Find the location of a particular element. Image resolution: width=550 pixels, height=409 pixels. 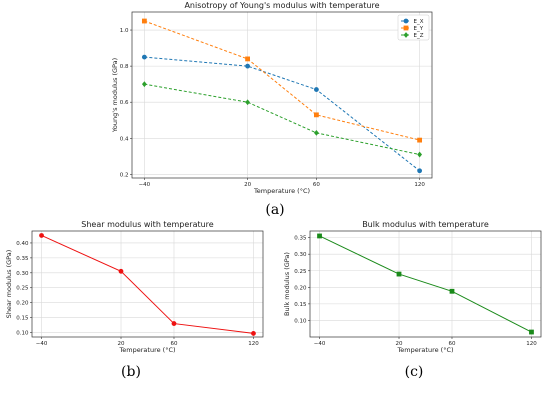

legend-label: E_X is located at coordinates (419, 22).